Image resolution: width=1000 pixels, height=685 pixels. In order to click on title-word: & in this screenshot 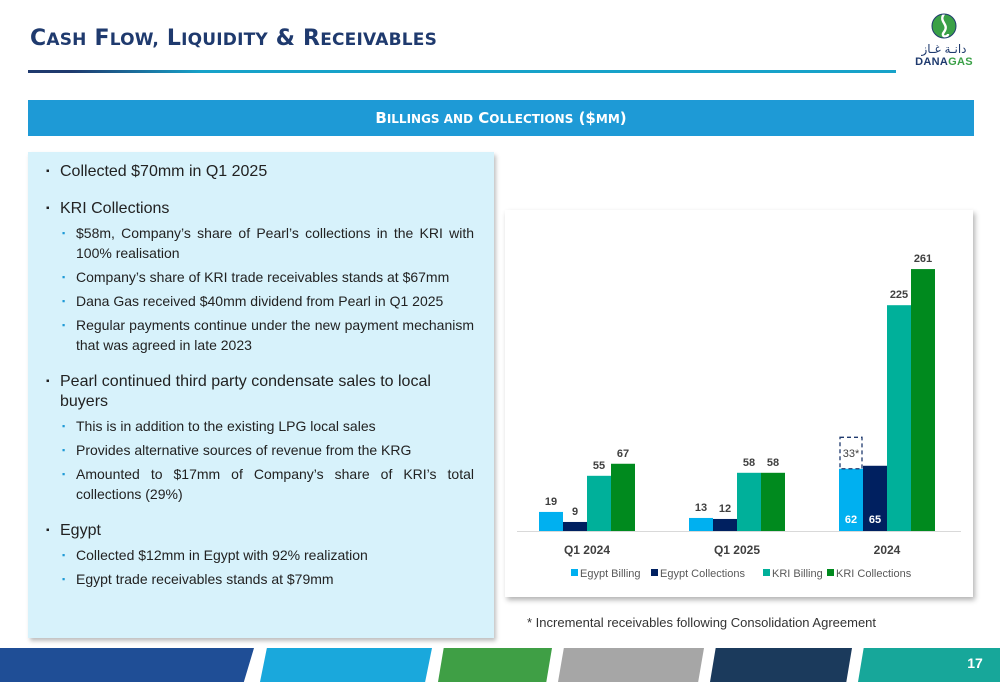, I will do `click(285, 38)`.